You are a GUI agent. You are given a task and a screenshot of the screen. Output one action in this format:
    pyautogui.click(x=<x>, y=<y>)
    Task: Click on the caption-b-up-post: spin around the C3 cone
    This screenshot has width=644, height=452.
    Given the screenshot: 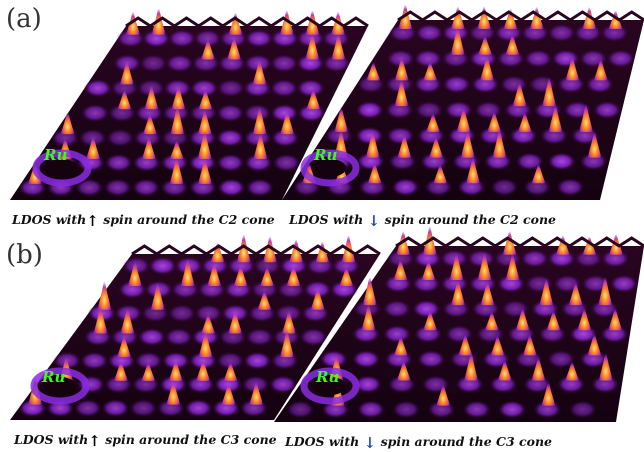 What is the action you would take?
    pyautogui.click(x=191, y=439)
    